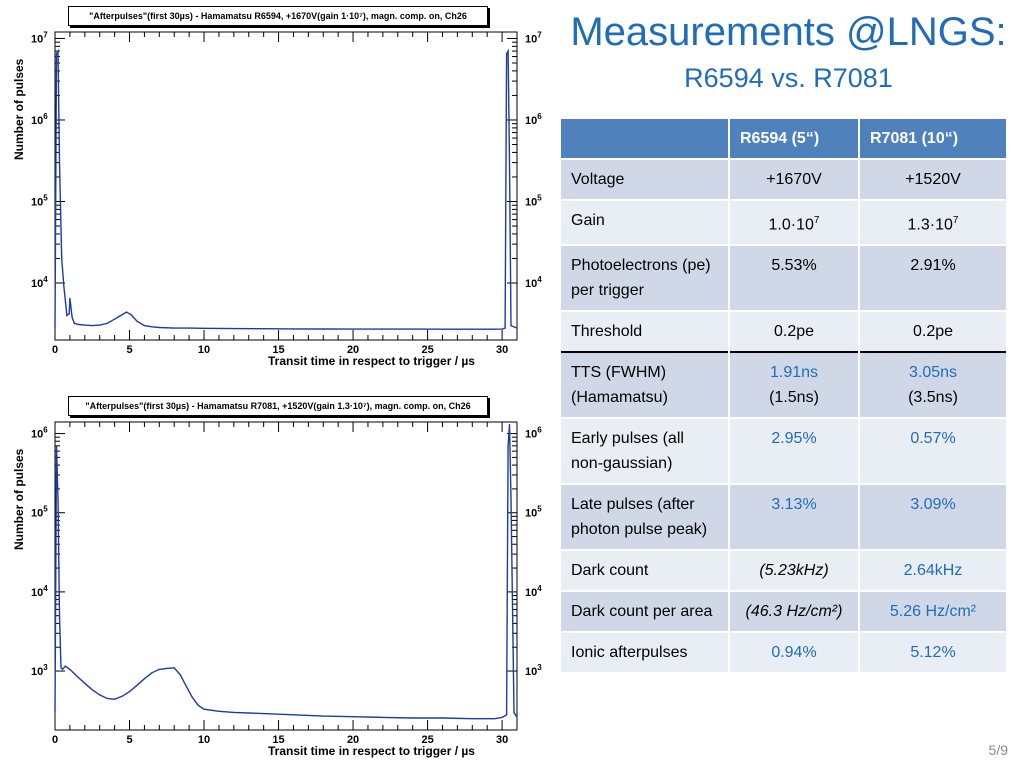 The width and height of the screenshot is (1024, 768). What do you see at coordinates (278, 740) in the screenshot?
I see `x-tick-label-1-3: 15` at bounding box center [278, 740].